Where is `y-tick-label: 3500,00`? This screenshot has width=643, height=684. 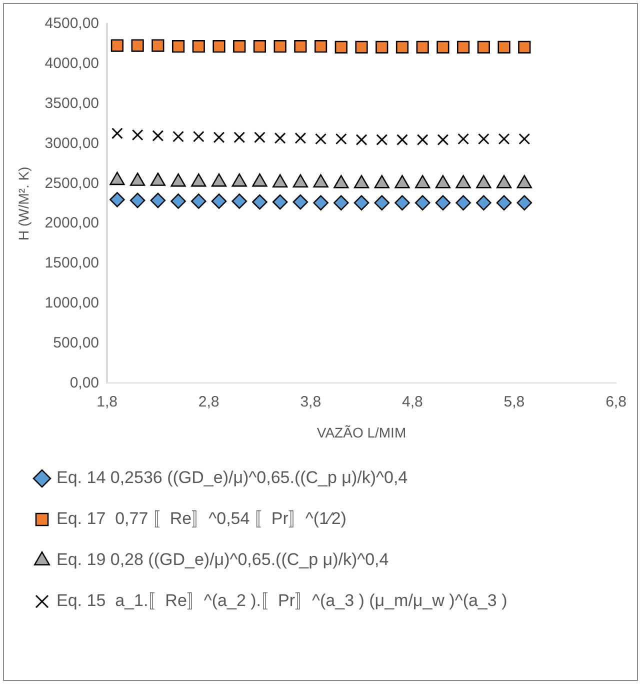 y-tick-label: 3500,00 is located at coordinates (72, 103).